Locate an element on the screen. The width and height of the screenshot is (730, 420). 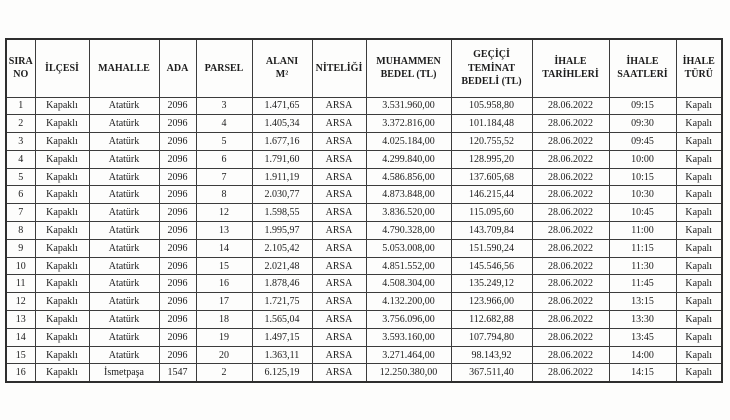
cell-ihale_saatleri: 11:15 is located at coordinates (642, 248).